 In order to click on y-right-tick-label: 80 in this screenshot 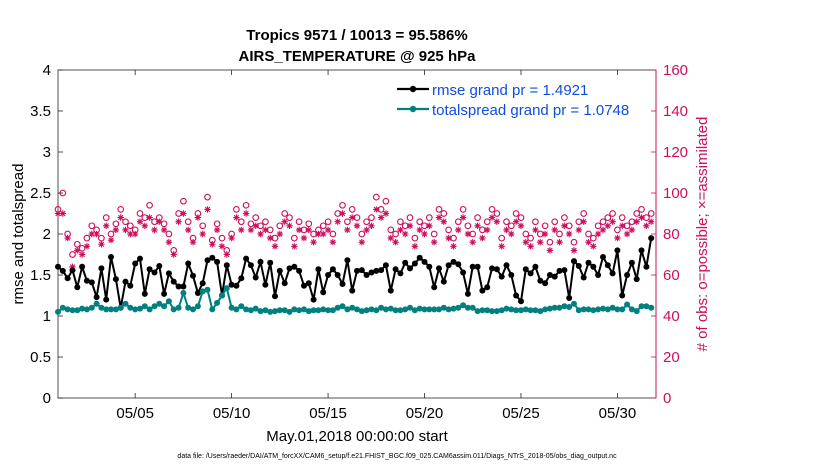, I will do `click(671, 234)`.